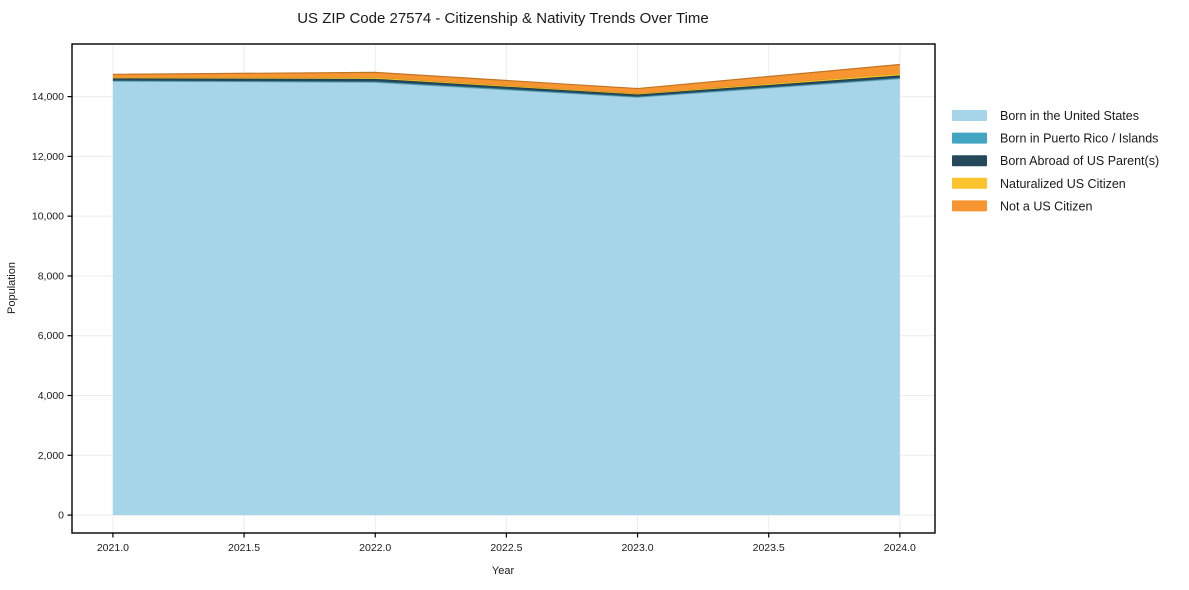 The width and height of the screenshot is (1189, 590). Describe the element at coordinates (51, 456) in the screenshot. I see `y-tick-label: 2,000` at that location.